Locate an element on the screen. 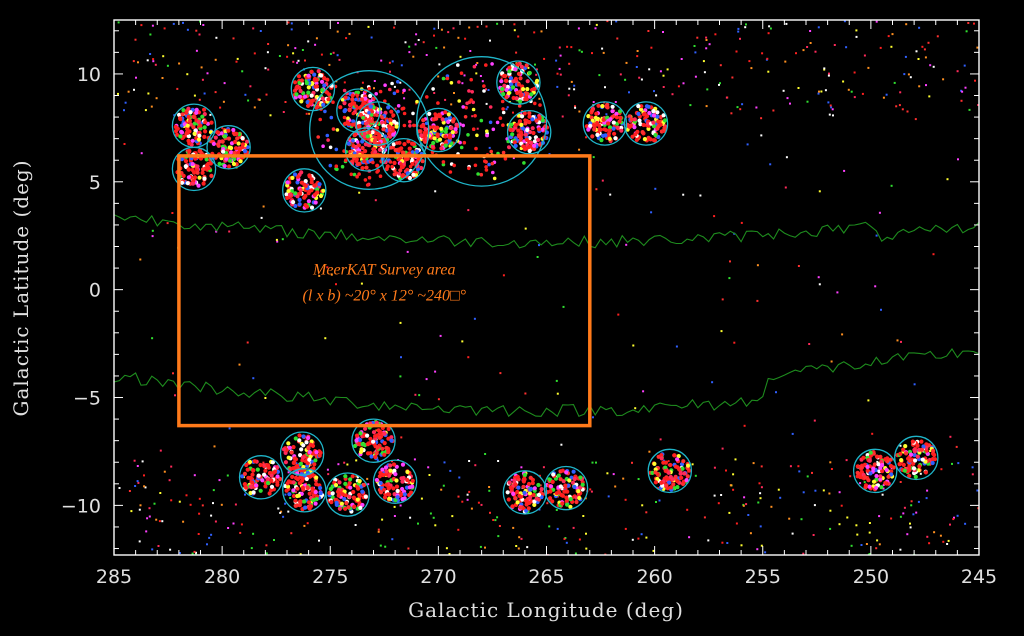  x-tick-label: 275 is located at coordinates (330, 577).